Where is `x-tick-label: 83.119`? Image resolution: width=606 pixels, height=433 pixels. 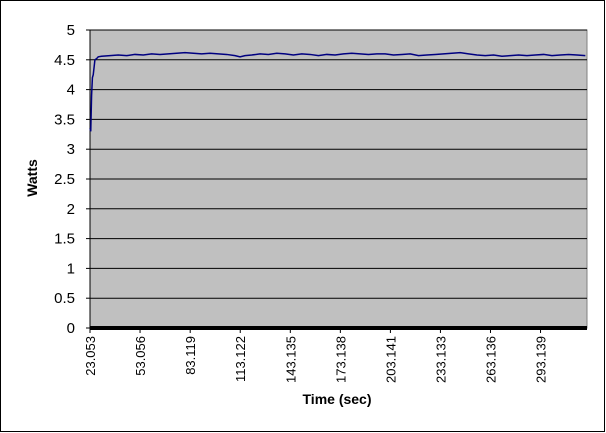
x-tick-label: 83.119 is located at coordinates (190, 355).